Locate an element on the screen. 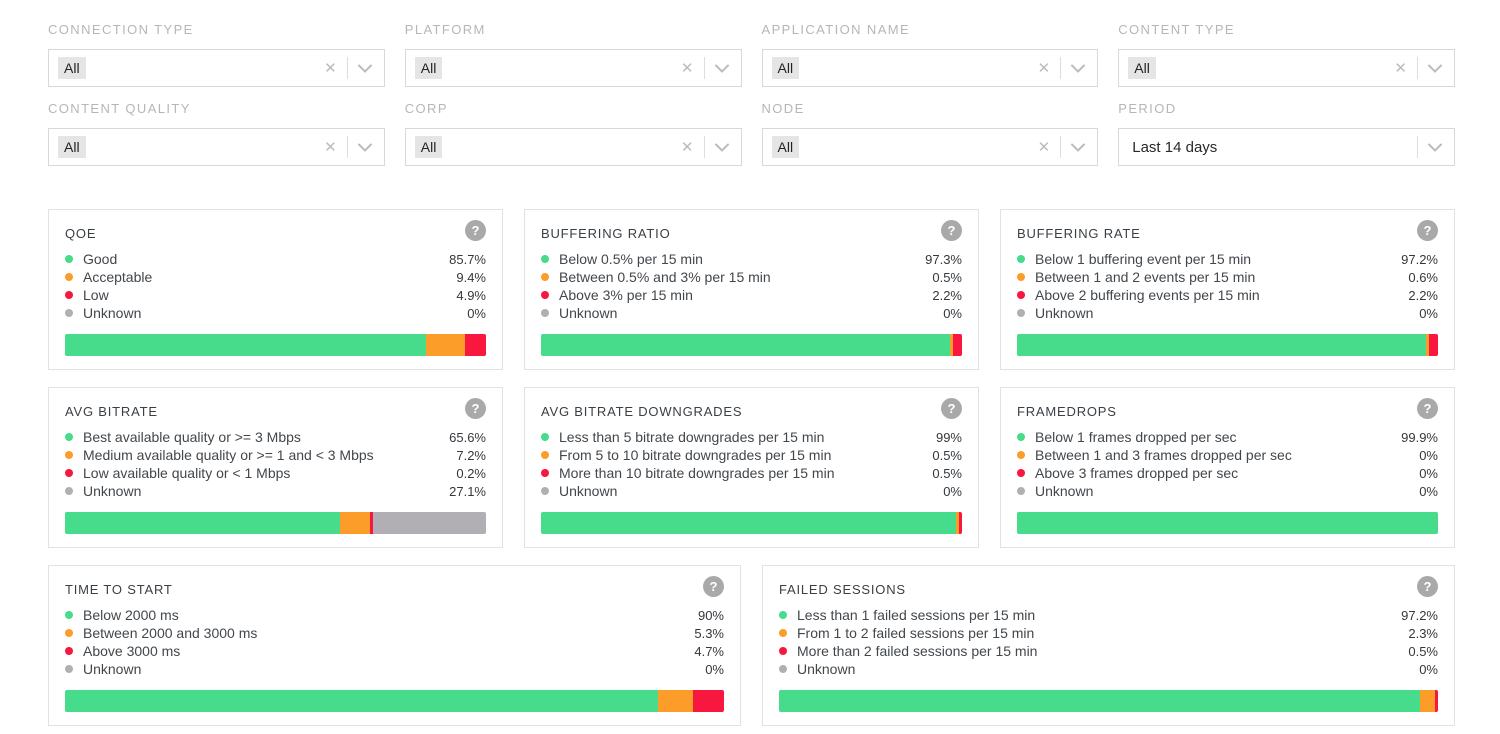  filter-group: CONTENT TYPE All ✕ is located at coordinates (1286, 54).